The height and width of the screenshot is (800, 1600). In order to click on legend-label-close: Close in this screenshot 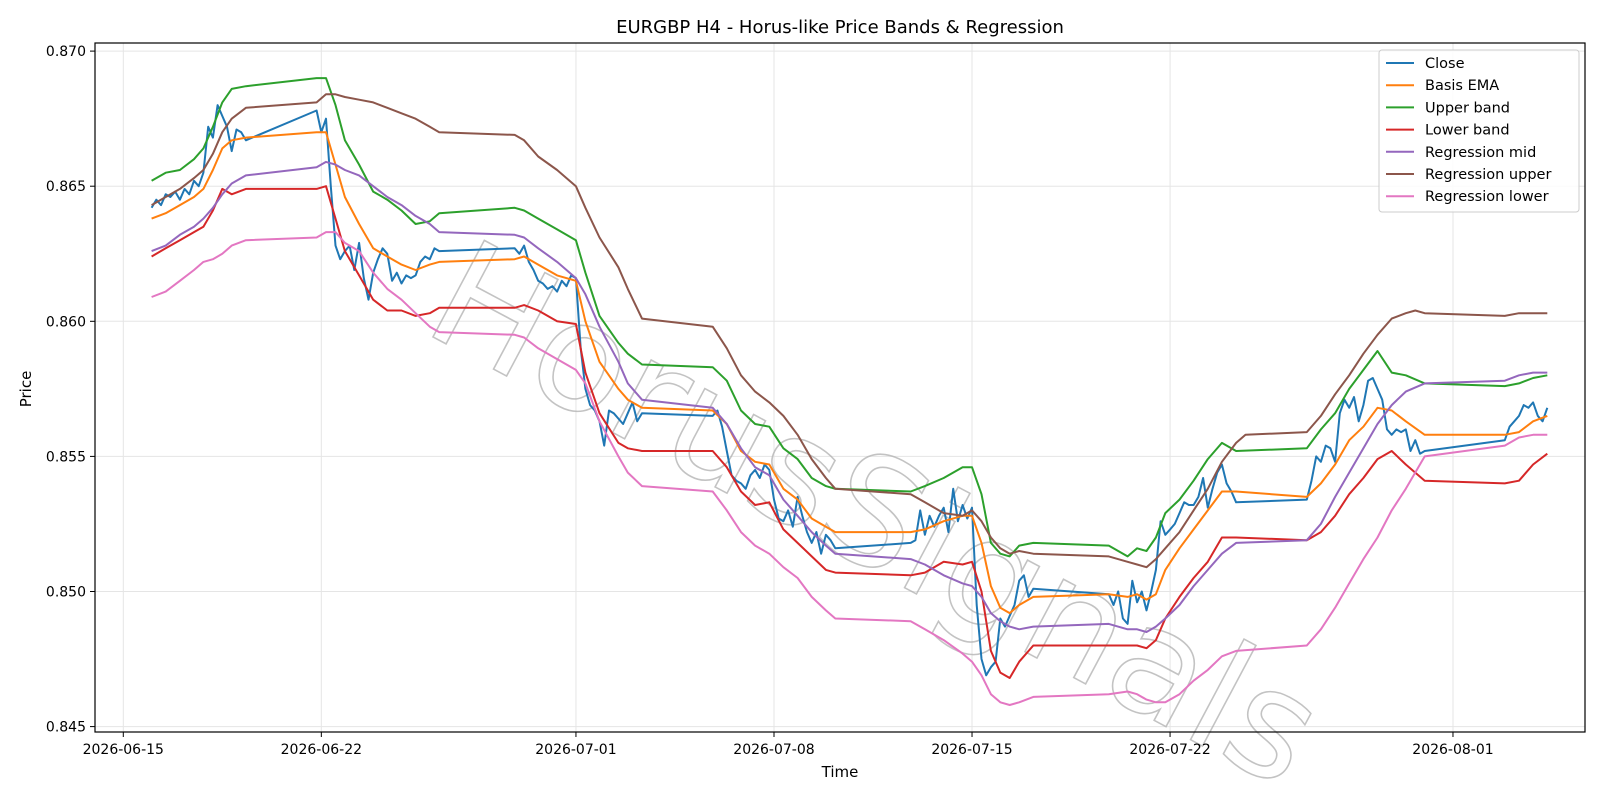, I will do `click(1445, 64)`.